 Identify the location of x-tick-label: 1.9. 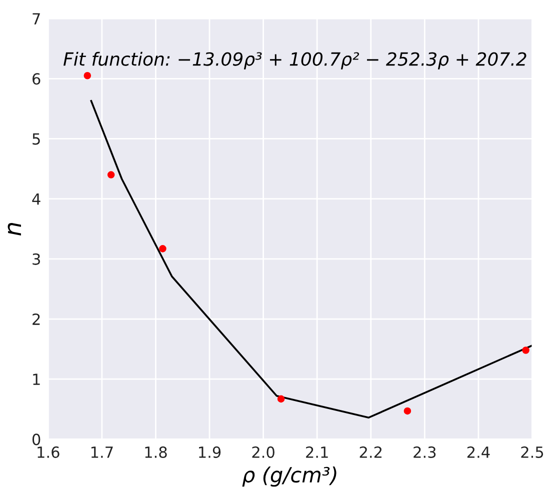
(210, 452).